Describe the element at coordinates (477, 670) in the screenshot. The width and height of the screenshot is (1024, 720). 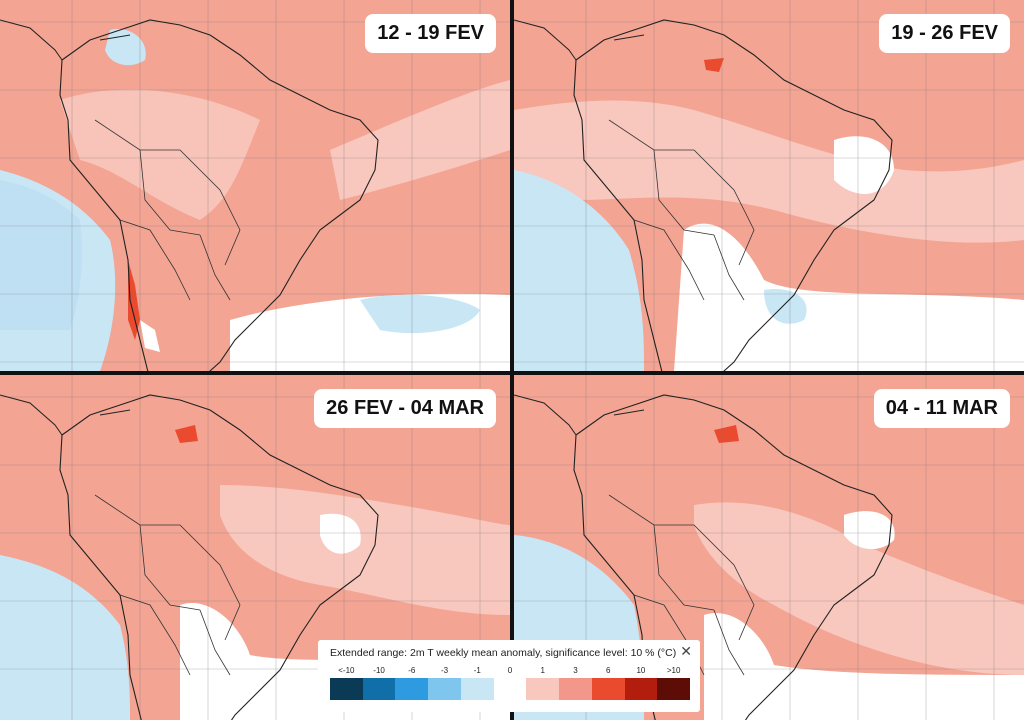
I see `legend-tick-label: -1` at that location.